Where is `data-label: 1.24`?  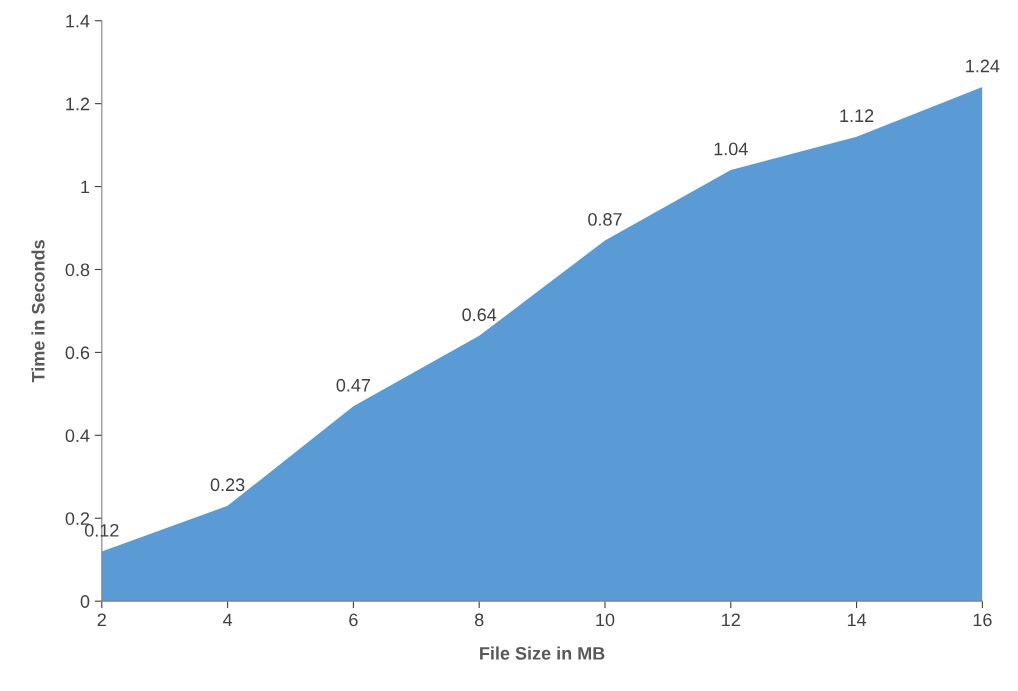
data-label: 1.24 is located at coordinates (983, 66).